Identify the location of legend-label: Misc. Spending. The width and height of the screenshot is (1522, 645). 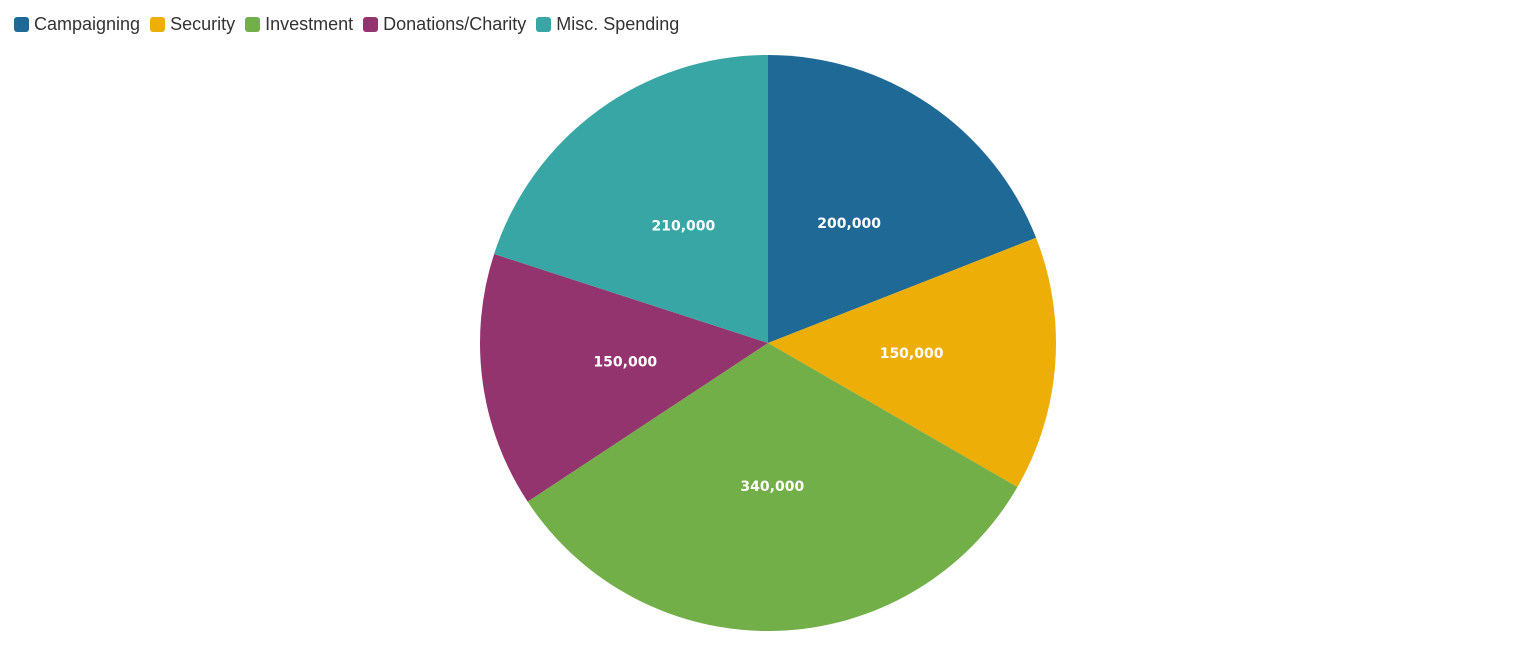
(618, 23).